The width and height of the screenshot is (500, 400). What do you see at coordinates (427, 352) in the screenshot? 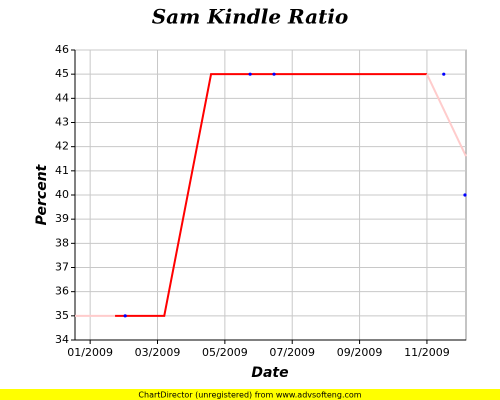
I see `x-tick-label: 11/2009` at bounding box center [427, 352].